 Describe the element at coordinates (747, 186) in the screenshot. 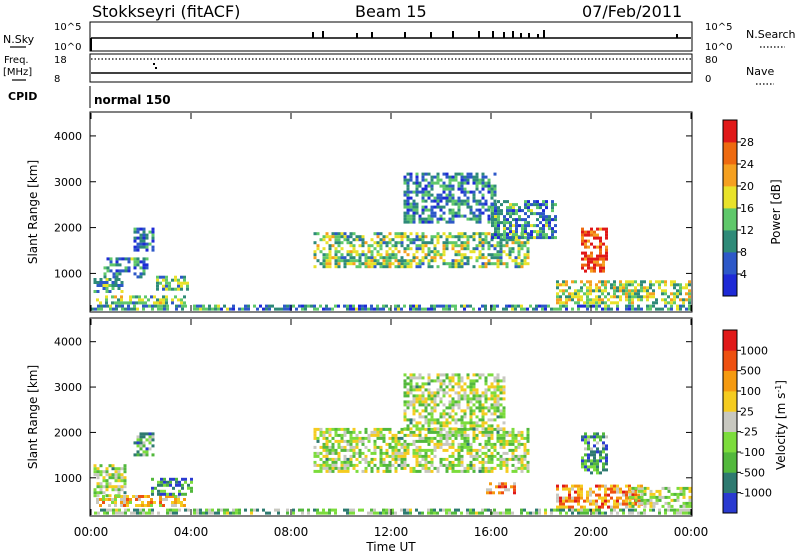

I see `colorbar-tick-label: 20` at that location.